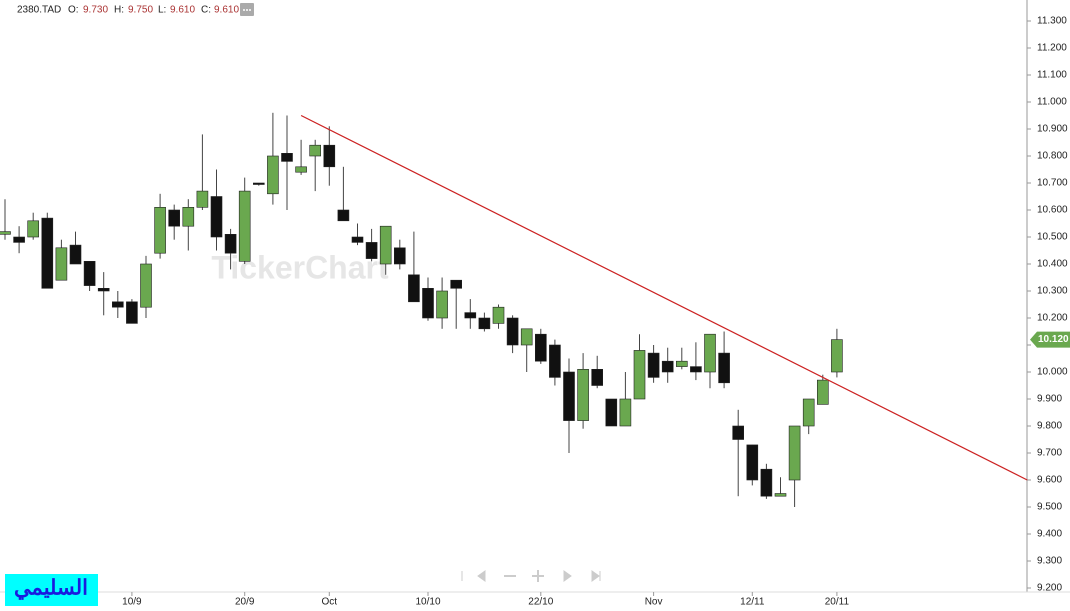 This screenshot has width=1070, height=611. Describe the element at coordinates (1049, 507) in the screenshot. I see `y-tick-label: 9.500` at that location.